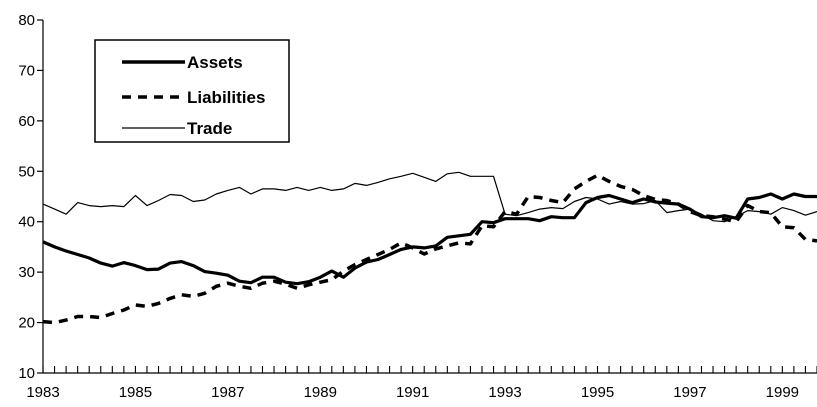 The width and height of the screenshot is (817, 407). Describe the element at coordinates (226, 97) in the screenshot. I see `legend-label-liabilities: Liabilities` at that location.